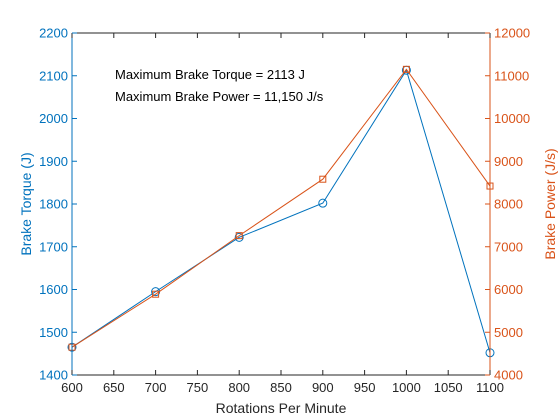  Describe the element at coordinates (512, 118) in the screenshot. I see `y-right-tick-label: 10000` at that location.